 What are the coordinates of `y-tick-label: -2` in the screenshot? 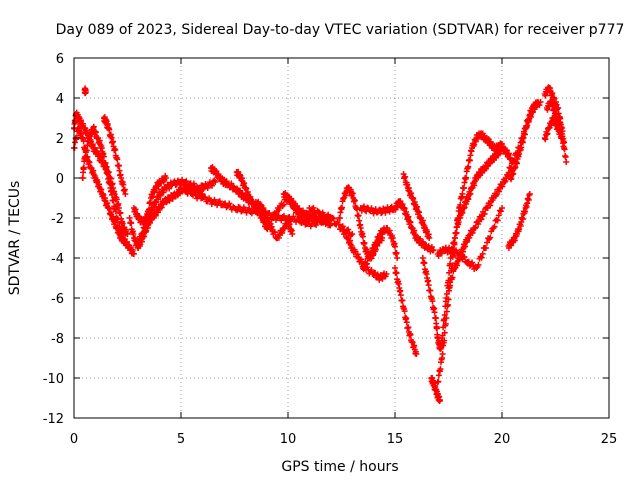 It's located at (57, 219).